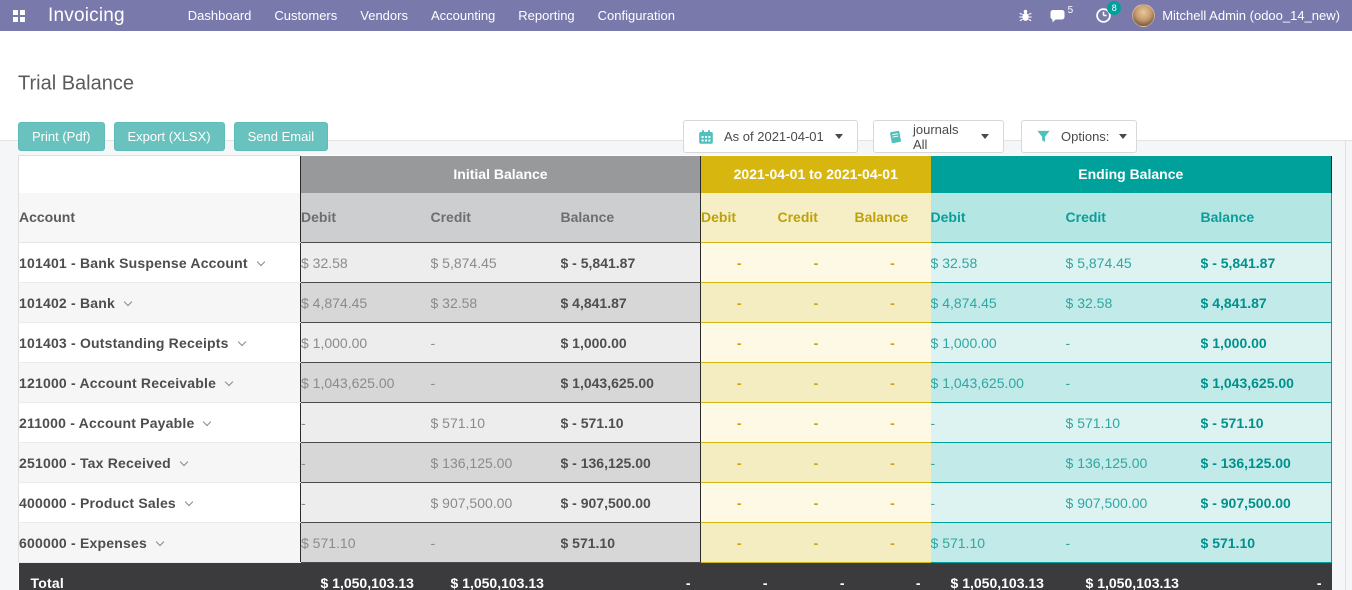 This screenshot has height=590, width=1352. Describe the element at coordinates (630, 422) in the screenshot. I see `initial-balance-value: $ - 571.10` at that location.